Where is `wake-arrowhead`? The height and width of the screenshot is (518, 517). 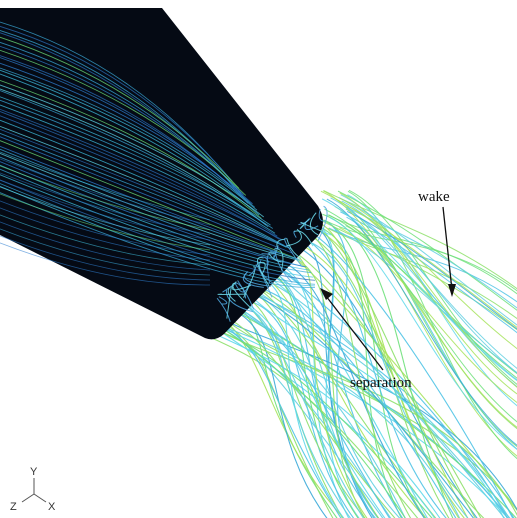 wake-arrowhead is located at coordinates (452, 290).